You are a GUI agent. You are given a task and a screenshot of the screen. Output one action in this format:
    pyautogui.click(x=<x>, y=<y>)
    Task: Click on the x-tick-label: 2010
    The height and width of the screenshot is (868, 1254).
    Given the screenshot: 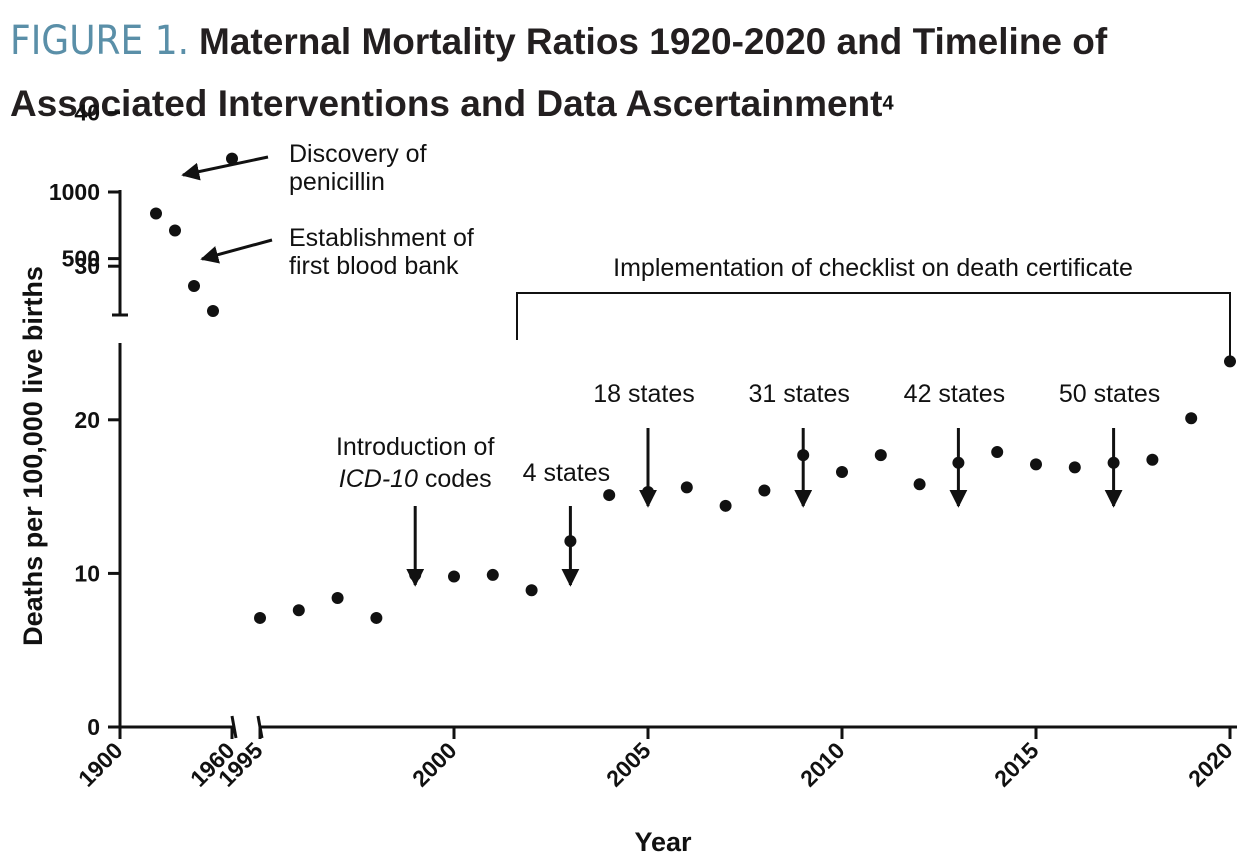 What is the action you would take?
    pyautogui.click(x=822, y=764)
    